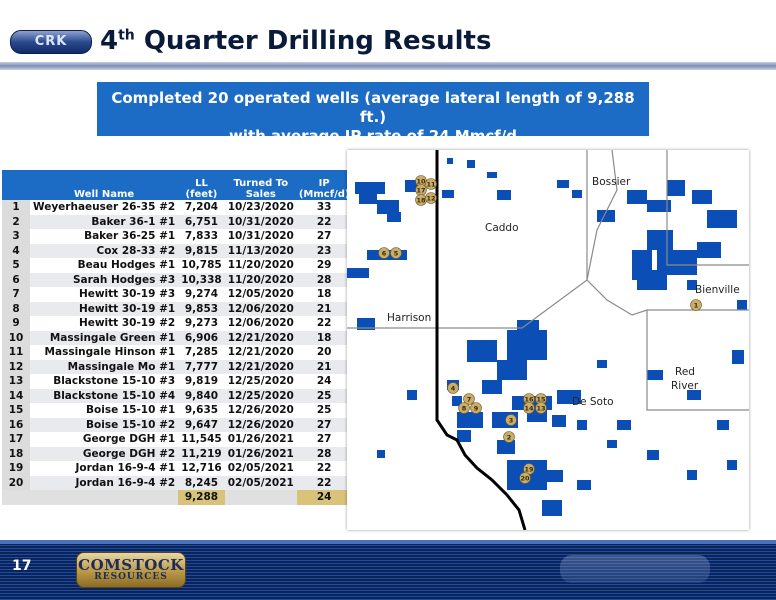 The image size is (776, 600). I want to click on well-marker-label: 3, so click(511, 421).